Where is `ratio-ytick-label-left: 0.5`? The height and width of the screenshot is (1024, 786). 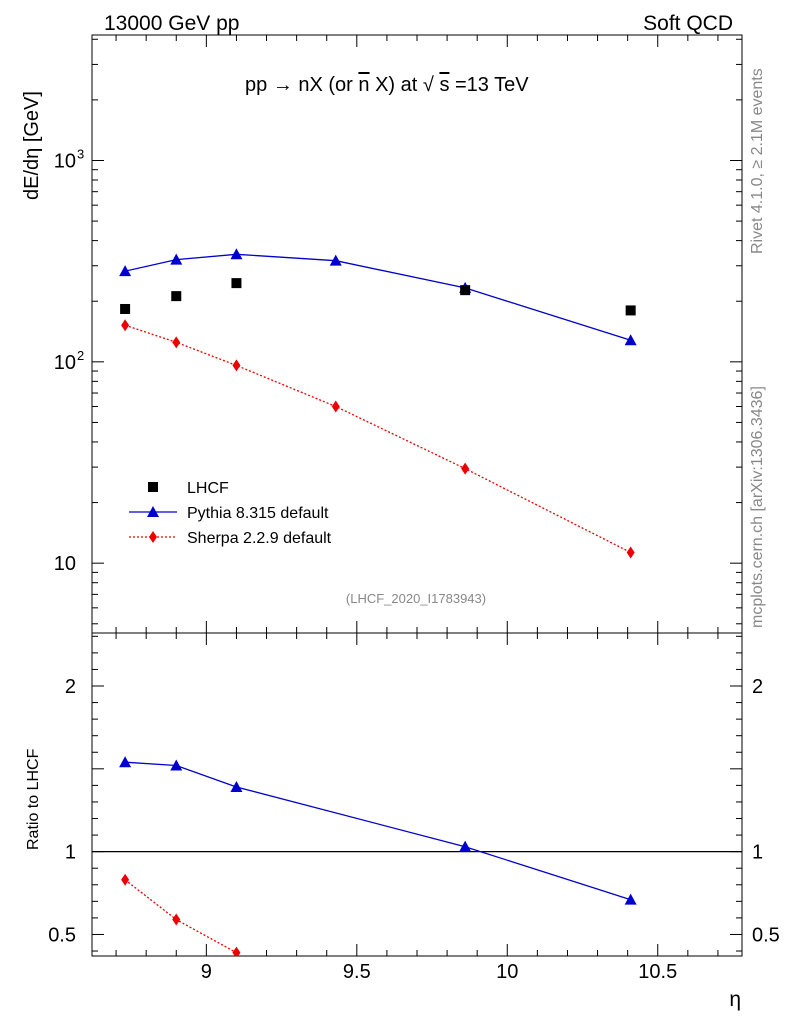 ratio-ytick-label-left: 0.5 is located at coordinates (62, 935).